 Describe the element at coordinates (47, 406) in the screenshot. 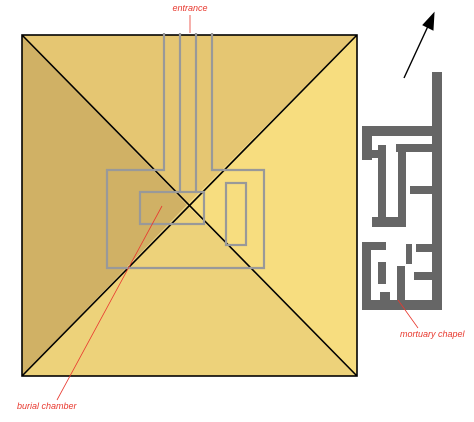

I see `burial-chamber-label: burial chamber` at that location.